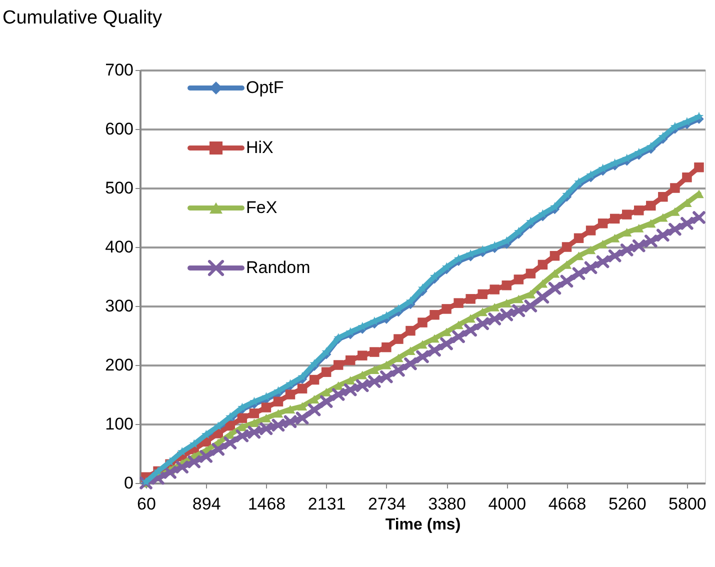 The height and width of the screenshot is (567, 715). What do you see at coordinates (82, 18) in the screenshot?
I see `y-axis-title: Cumulative Quality` at bounding box center [82, 18].